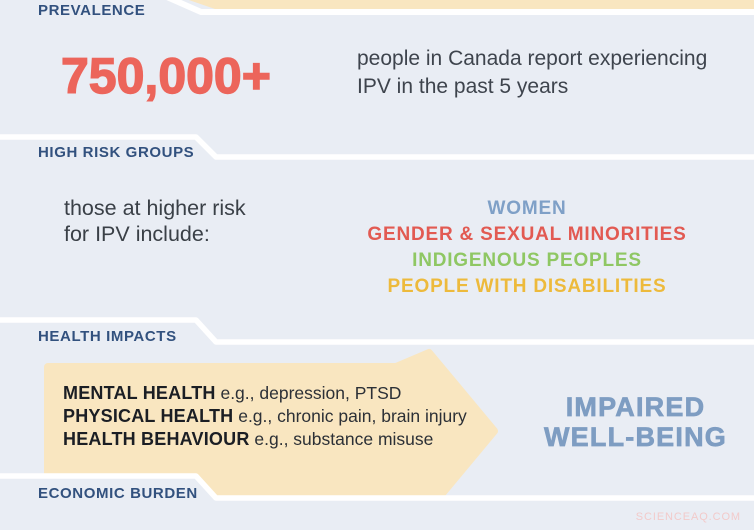  What do you see at coordinates (308, 393) in the screenshot?
I see `impact-examples: e.g., depression, PTSD` at bounding box center [308, 393].